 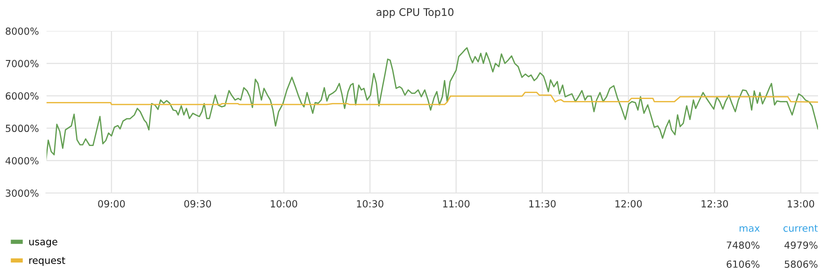 I want to click on y-tick-label: 5000%, so click(x=22, y=128).